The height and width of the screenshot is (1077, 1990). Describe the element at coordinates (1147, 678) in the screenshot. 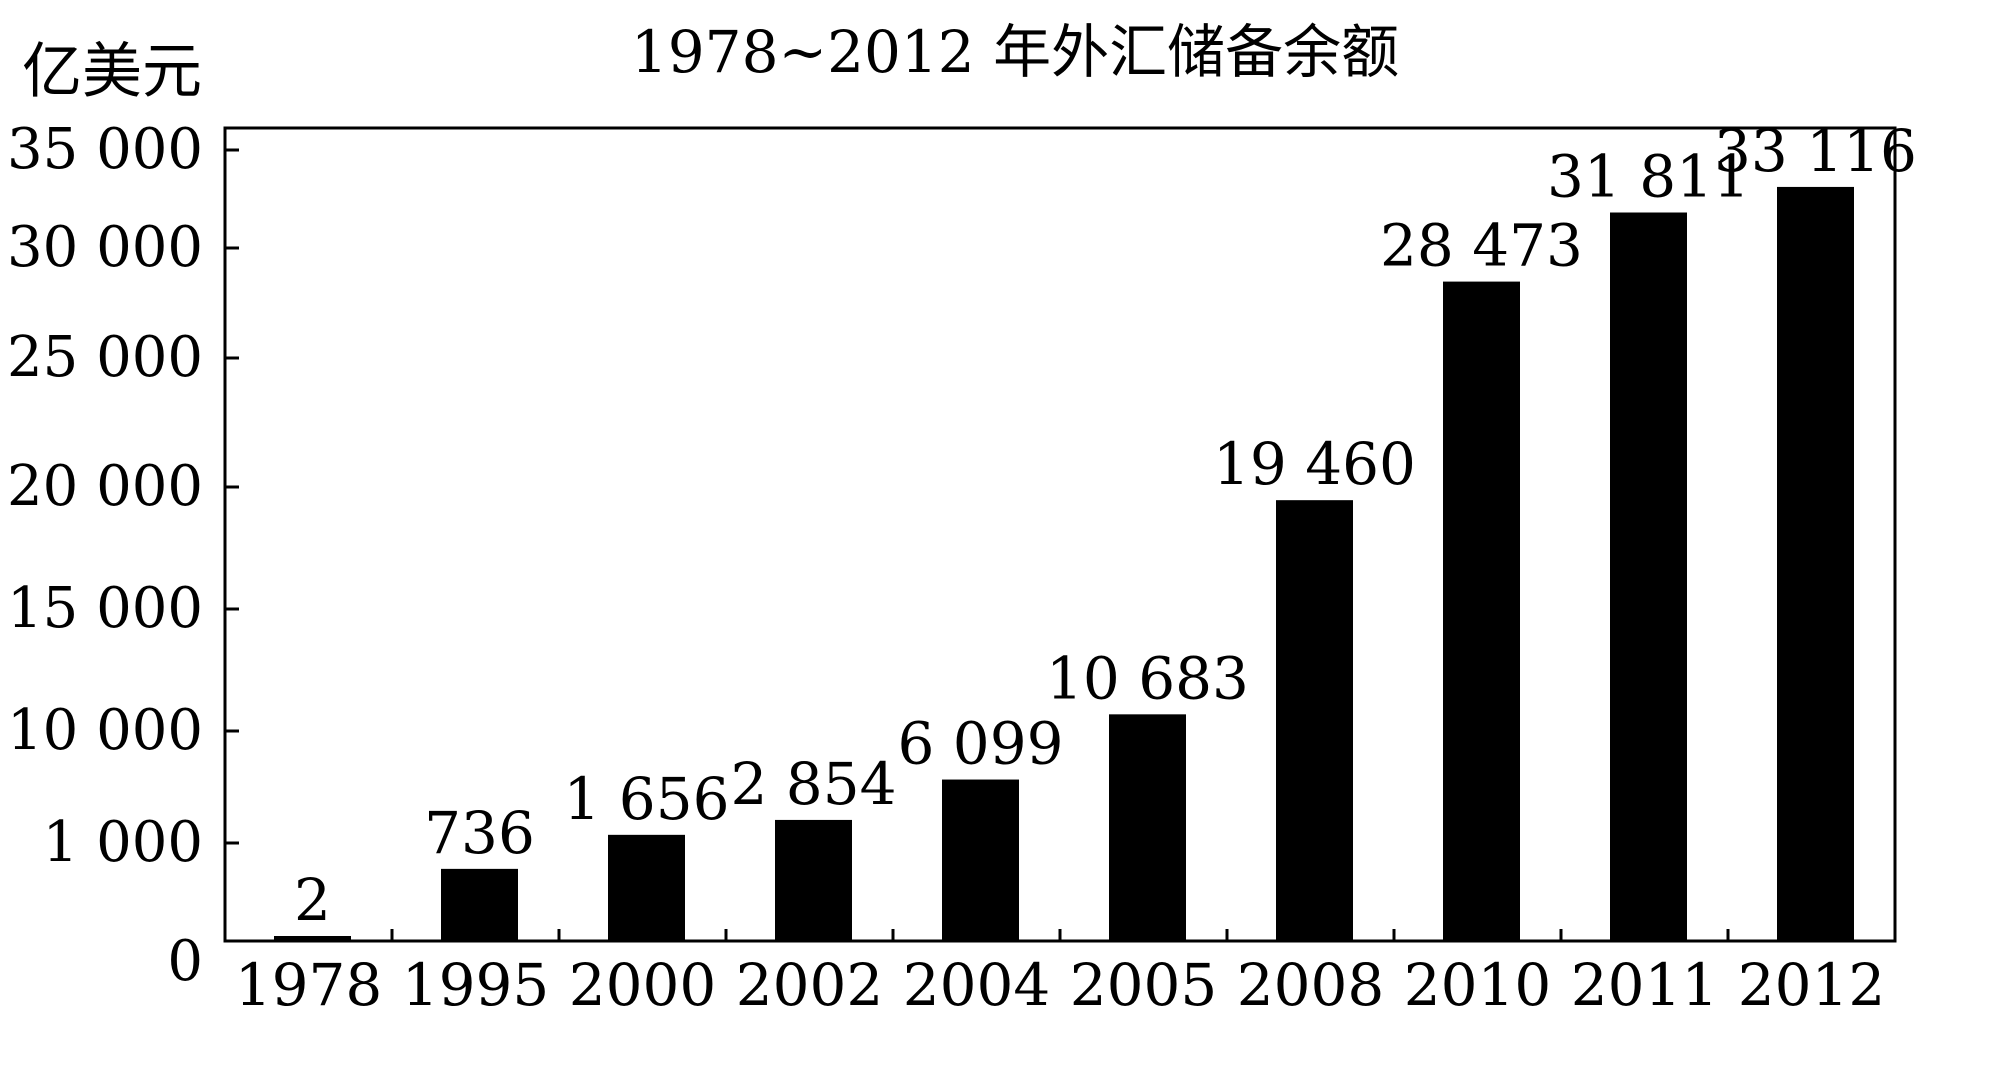

I see `data-label: 10 683` at that location.